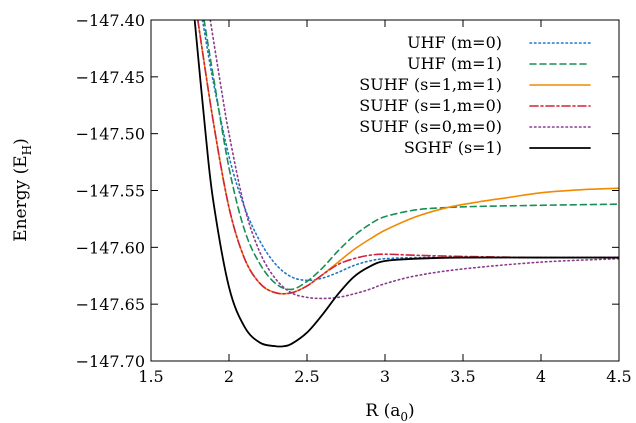 Image resolution: width=636 pixels, height=423 pixels. Describe the element at coordinates (229, 376) in the screenshot. I see `x-tick-label: 2` at that location.